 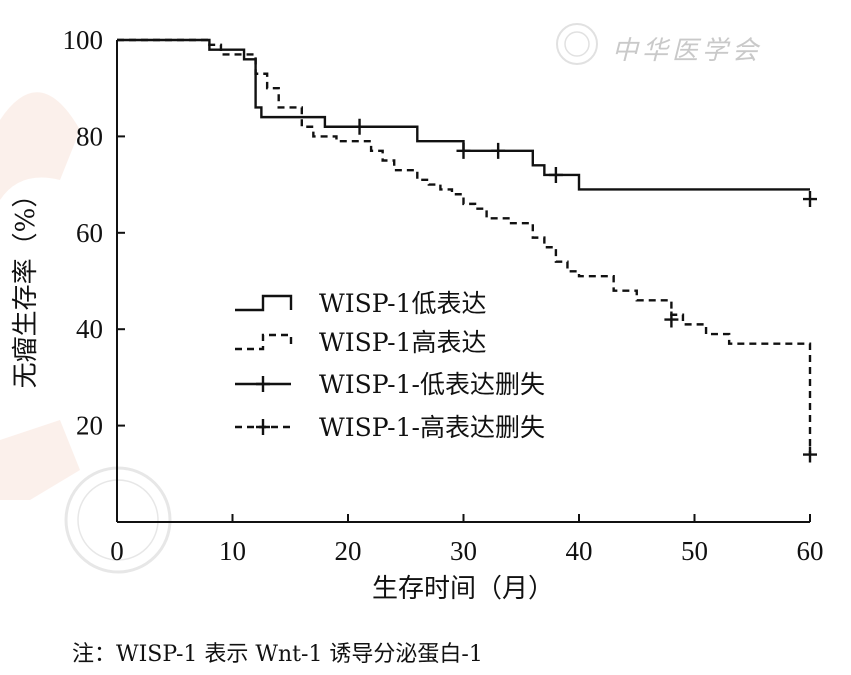 What do you see at coordinates (89, 233) in the screenshot?
I see `y-tick-label: 60` at bounding box center [89, 233].